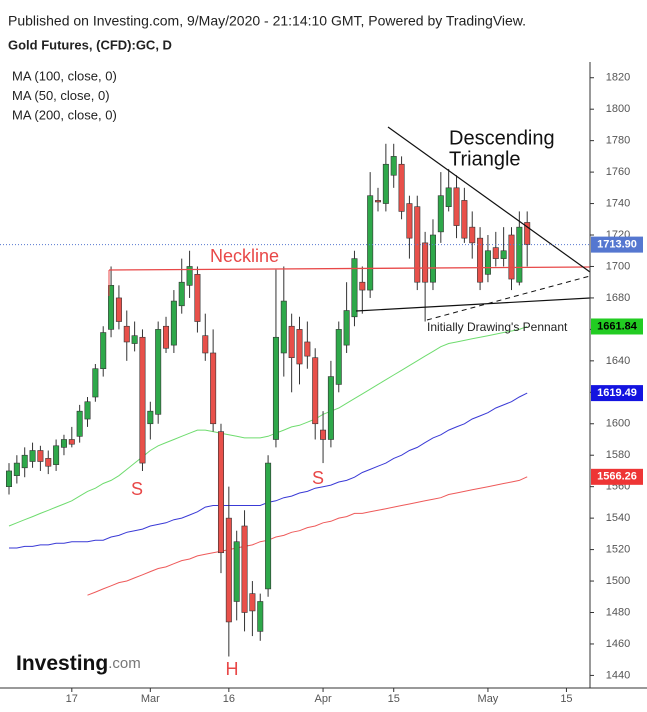 The height and width of the screenshot is (712, 647). Describe the element at coordinates (64, 114) in the screenshot. I see `legend-entry: MA (200, close, 0)` at that location.